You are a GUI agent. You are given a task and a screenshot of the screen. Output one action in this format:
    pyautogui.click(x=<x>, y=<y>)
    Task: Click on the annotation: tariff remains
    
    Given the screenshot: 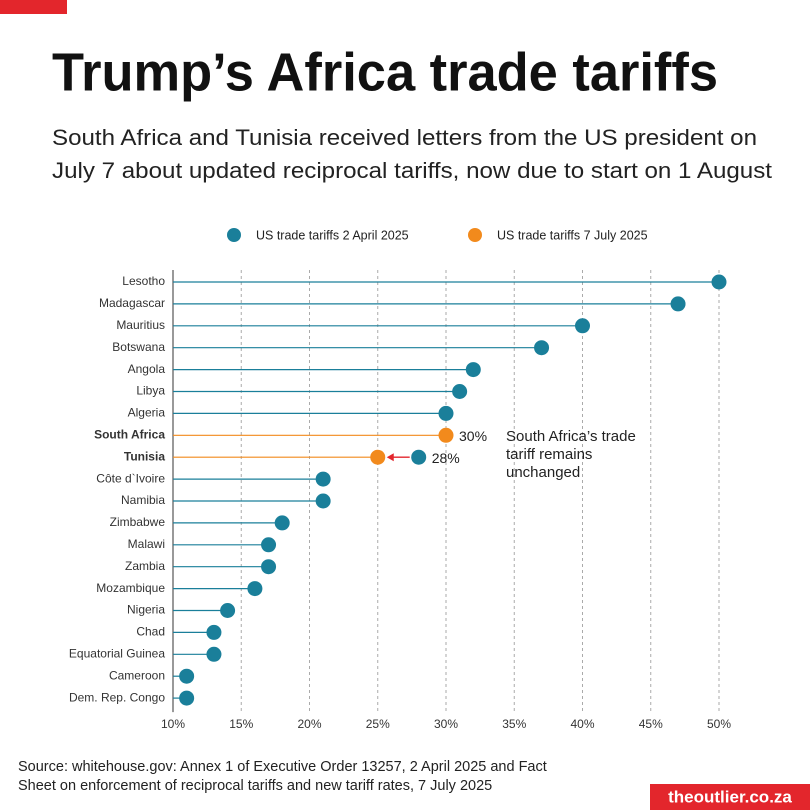 What is the action you would take?
    pyautogui.click(x=549, y=454)
    